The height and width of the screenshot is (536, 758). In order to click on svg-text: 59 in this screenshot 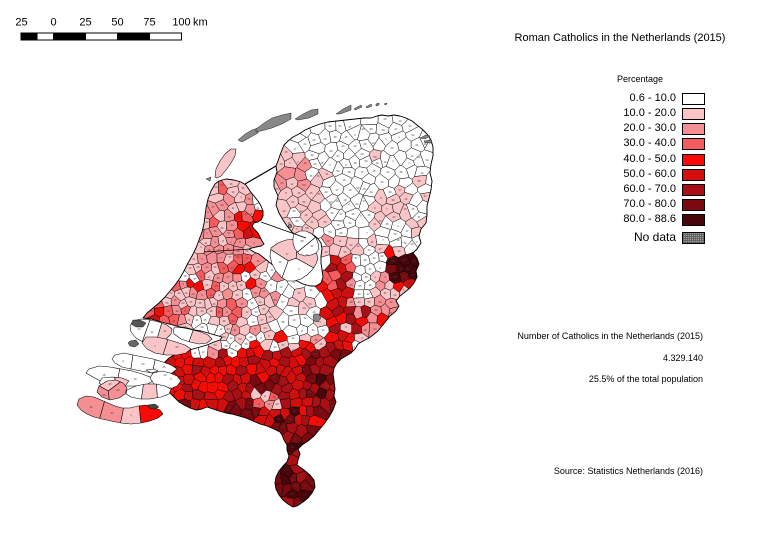, I will do `click(325, 222)`.